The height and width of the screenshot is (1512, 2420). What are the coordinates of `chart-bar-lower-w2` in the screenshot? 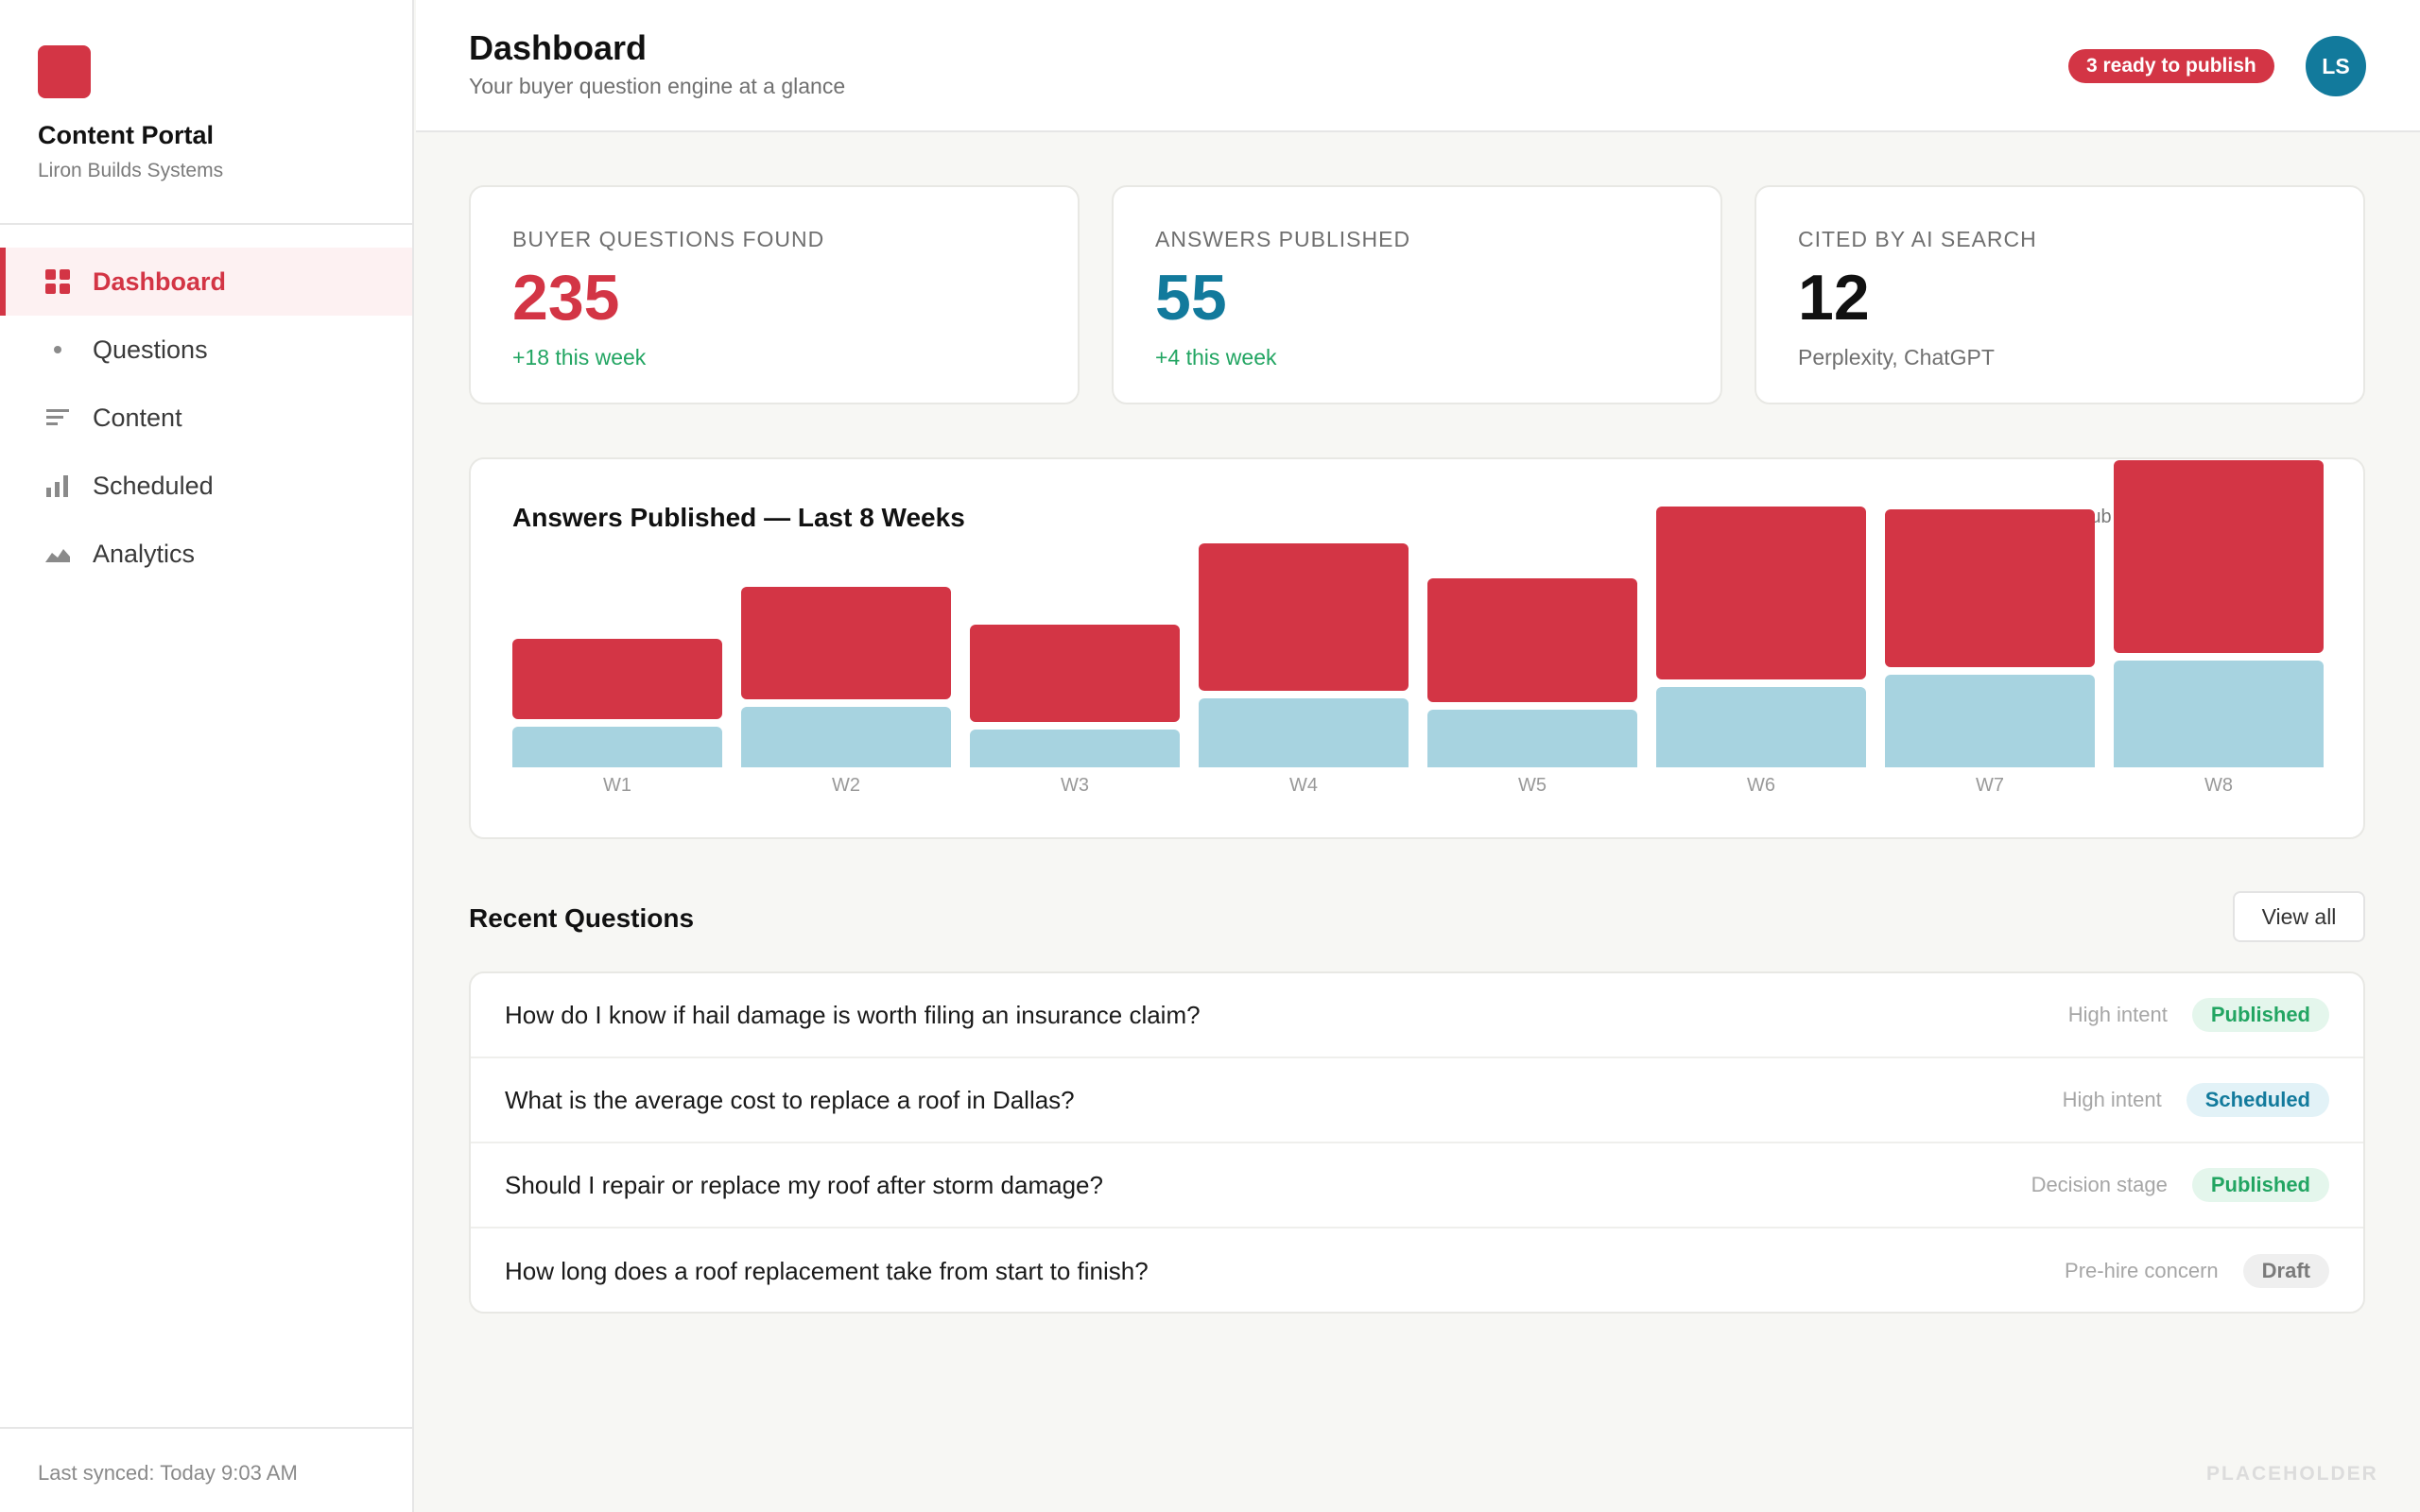 It's located at (846, 736).